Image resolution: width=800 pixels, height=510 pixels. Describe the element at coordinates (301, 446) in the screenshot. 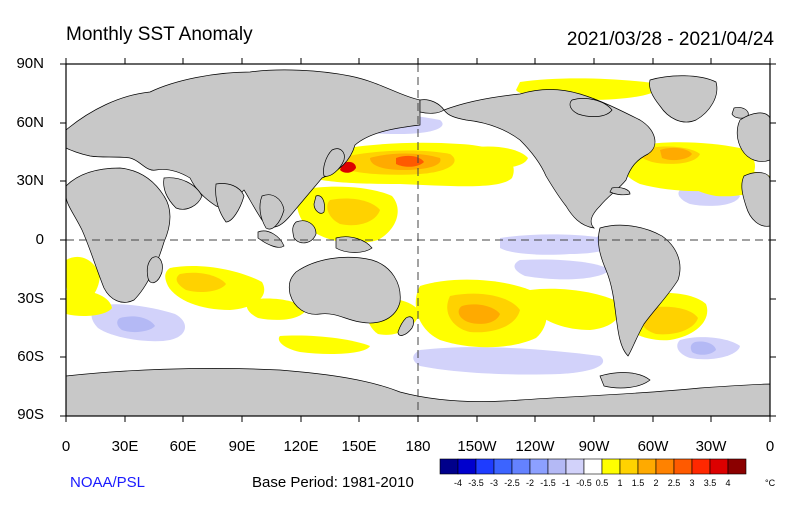

I see `lon-label-120e: 120E` at that location.